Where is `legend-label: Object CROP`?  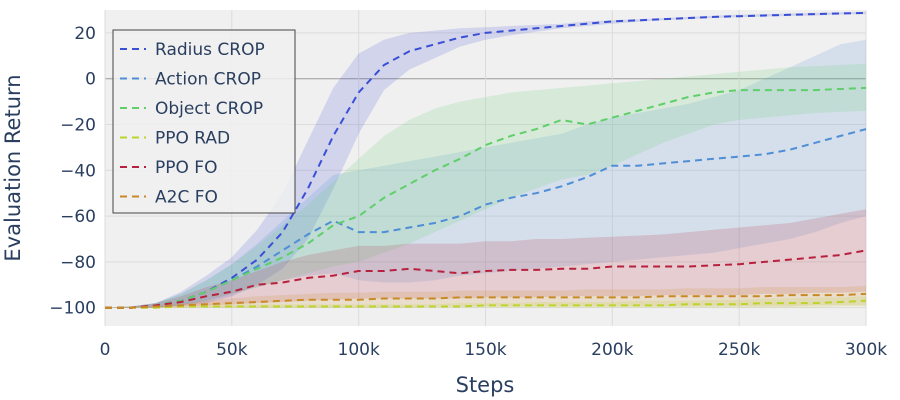 legend-label: Object CROP is located at coordinates (209, 109).